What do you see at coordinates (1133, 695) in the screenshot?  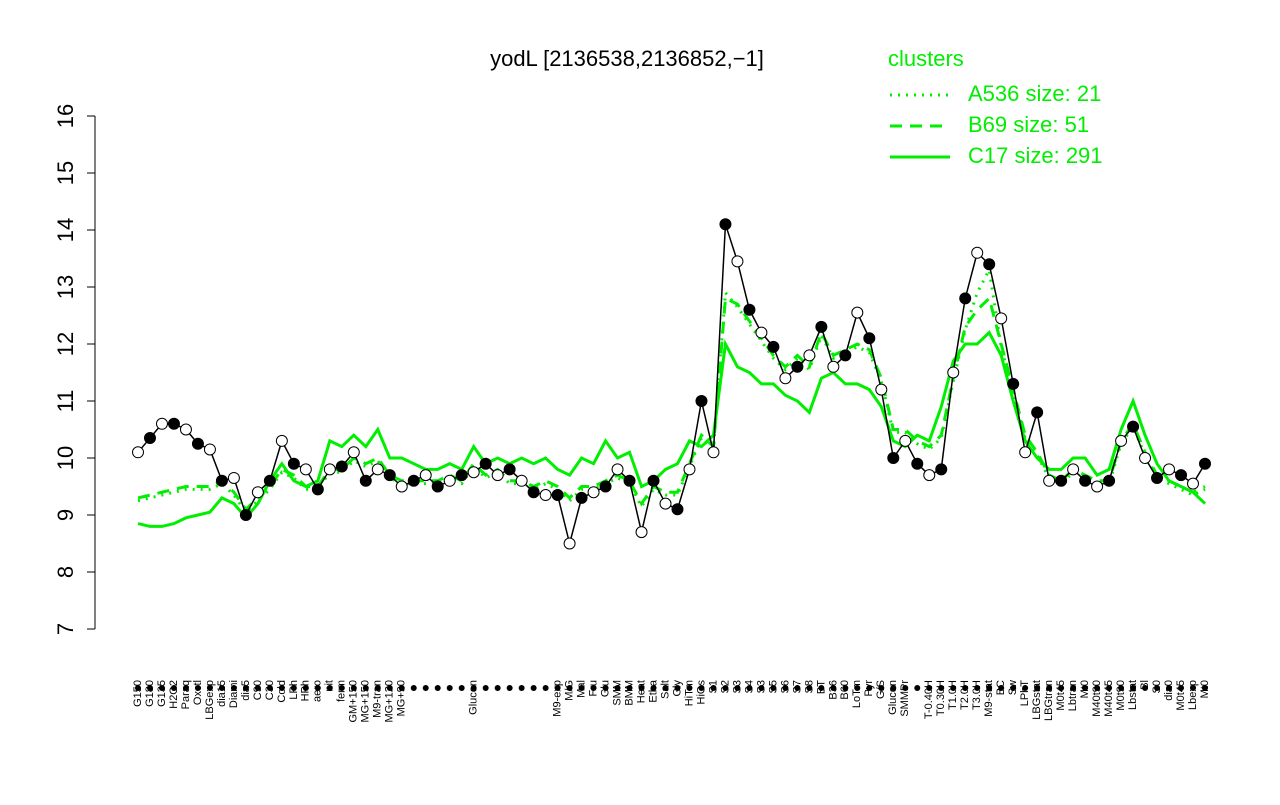 I see `x-tick-label: Lbstat` at bounding box center [1133, 695].